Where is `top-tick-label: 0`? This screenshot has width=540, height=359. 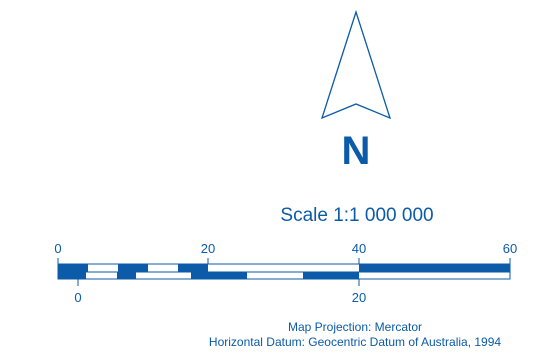 top-tick-label: 0 is located at coordinates (57, 248).